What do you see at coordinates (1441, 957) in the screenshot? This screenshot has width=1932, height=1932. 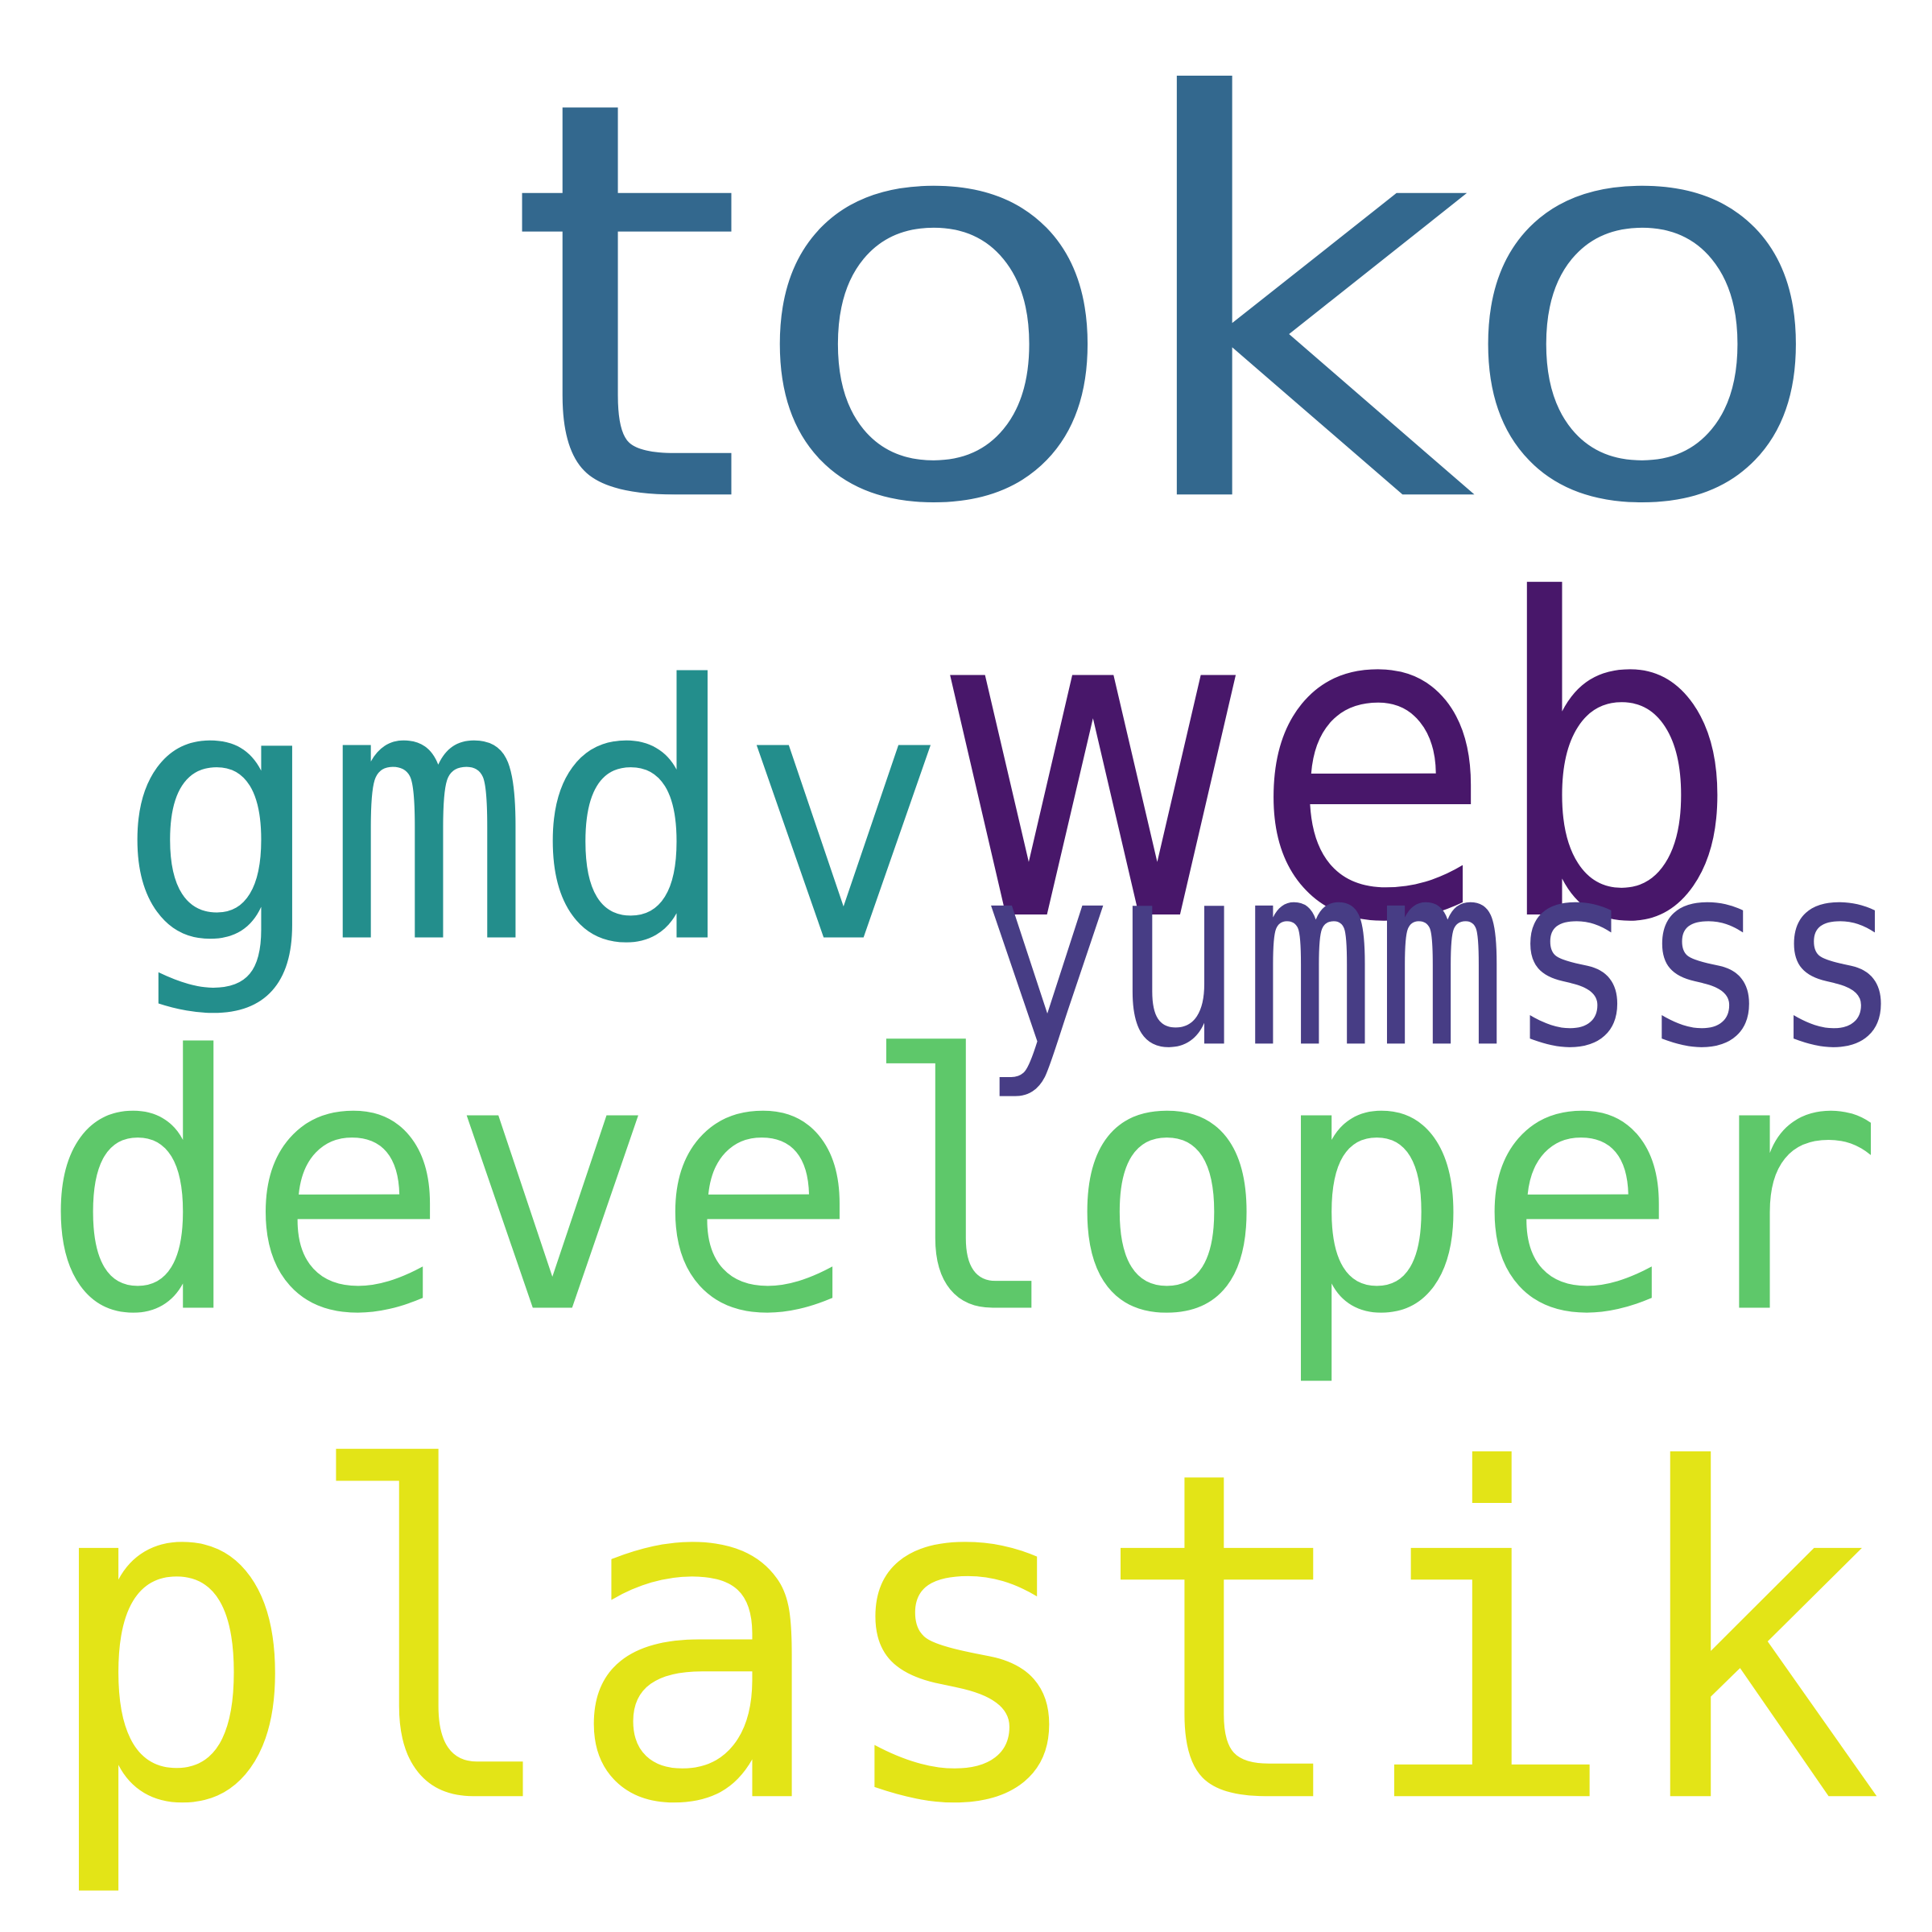 I see `word-yummsss: yummsss` at bounding box center [1441, 957].